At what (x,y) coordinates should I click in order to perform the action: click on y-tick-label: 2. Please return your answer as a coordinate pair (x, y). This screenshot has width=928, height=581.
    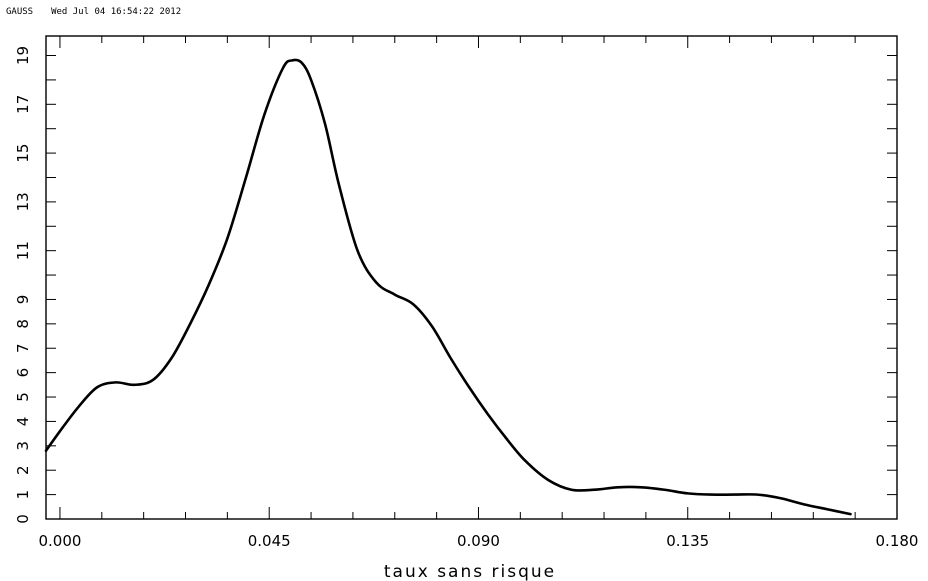
    Looking at the image, I should click on (23, 470).